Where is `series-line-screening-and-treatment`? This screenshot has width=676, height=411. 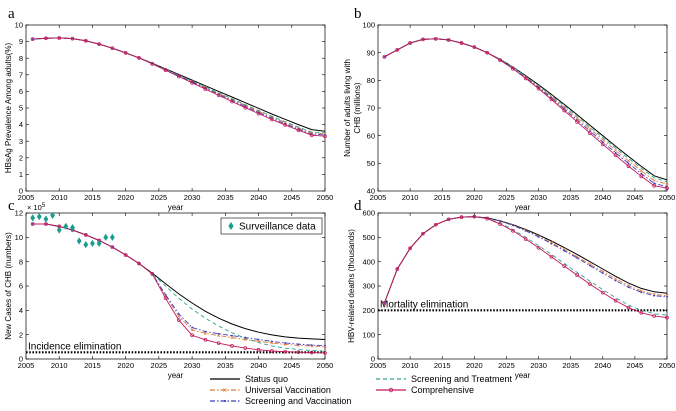 series-line-screening-and-treatment is located at coordinates (179, 85).